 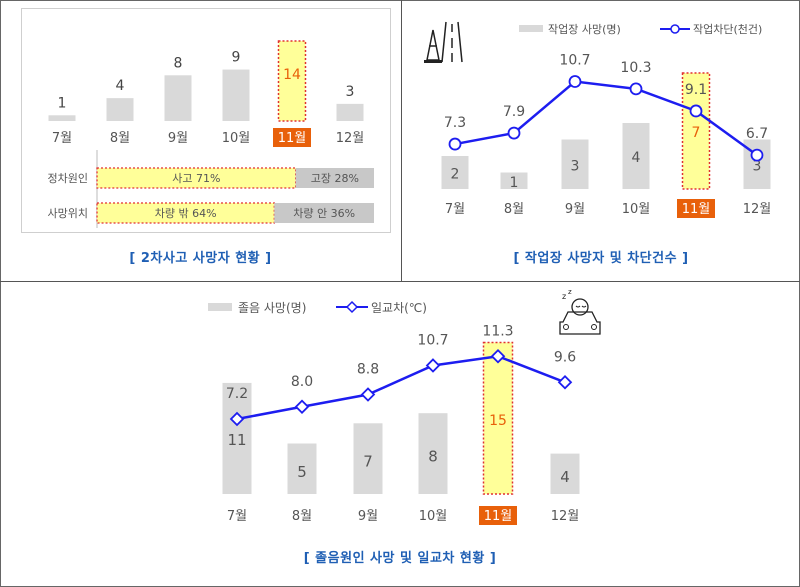 I want to click on divider-vertical, so click(x=401, y=140).